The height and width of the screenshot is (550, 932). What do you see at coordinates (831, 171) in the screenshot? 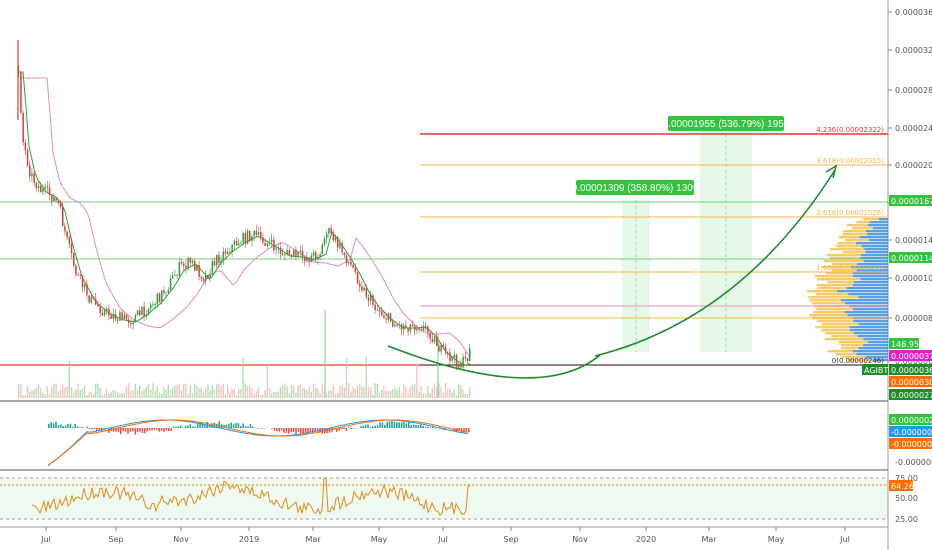
I see `arrow-head` at bounding box center [831, 171].